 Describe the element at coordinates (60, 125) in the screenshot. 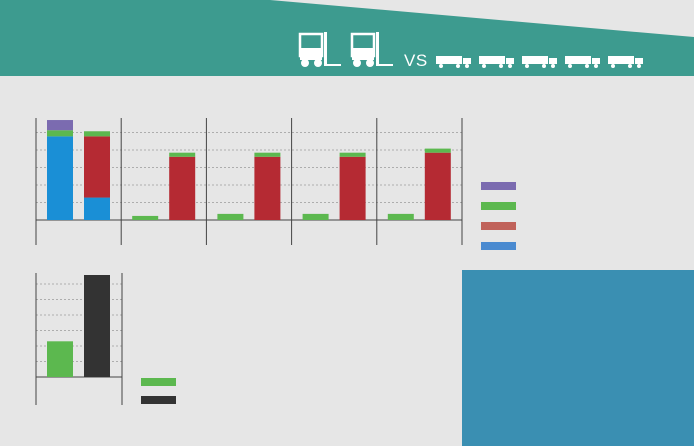

I see `bar-segment-purple` at that location.